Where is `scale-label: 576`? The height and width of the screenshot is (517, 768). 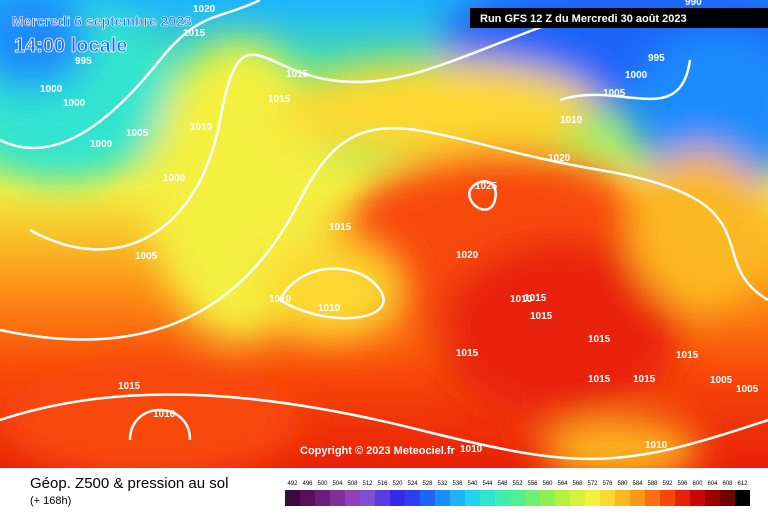
scale-label: 576 is located at coordinates (607, 484).